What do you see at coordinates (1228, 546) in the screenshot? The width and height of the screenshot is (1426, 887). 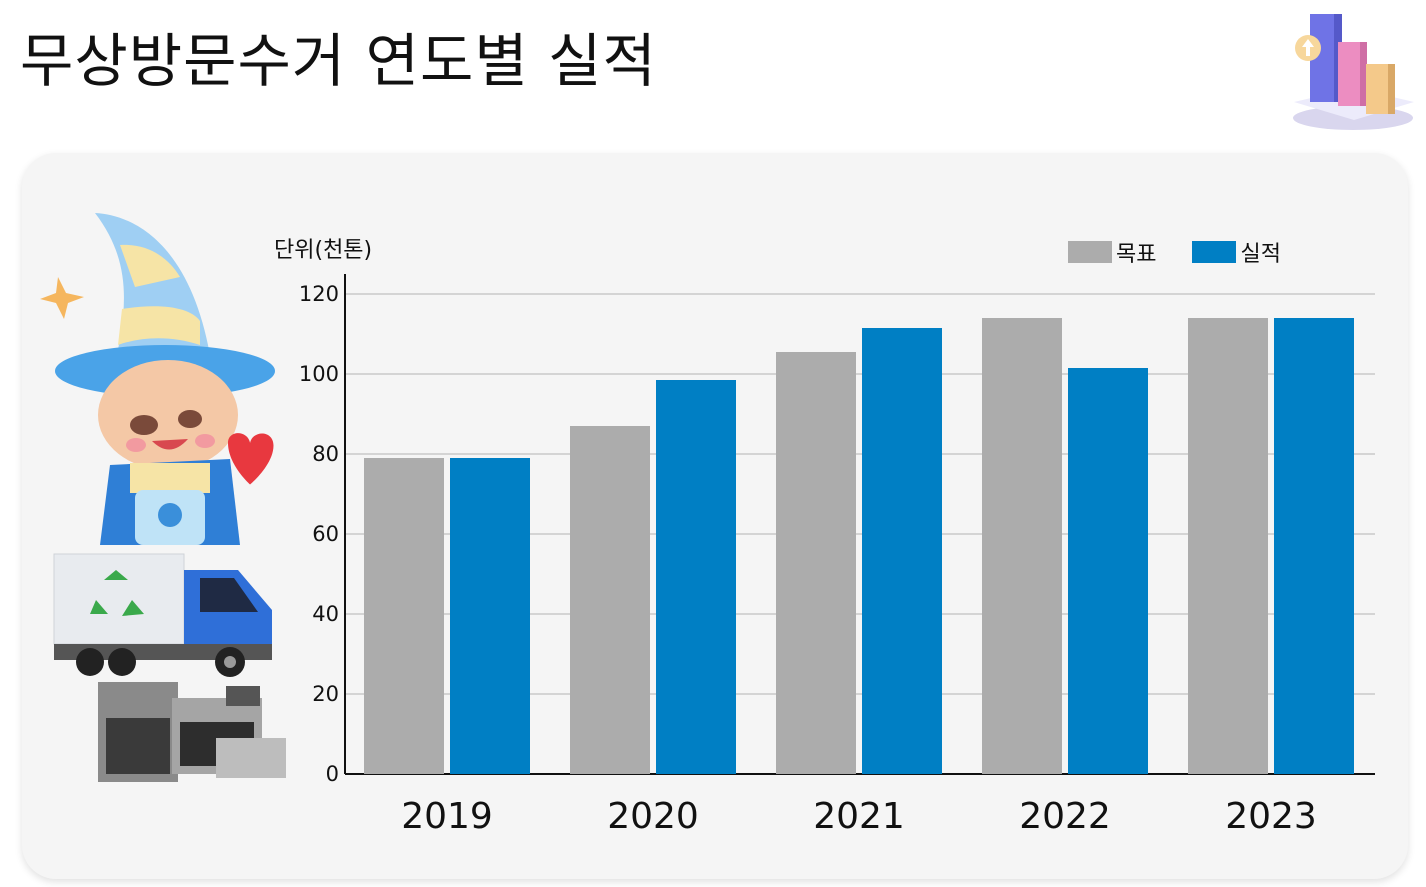 I see `bar-target-2023` at bounding box center [1228, 546].